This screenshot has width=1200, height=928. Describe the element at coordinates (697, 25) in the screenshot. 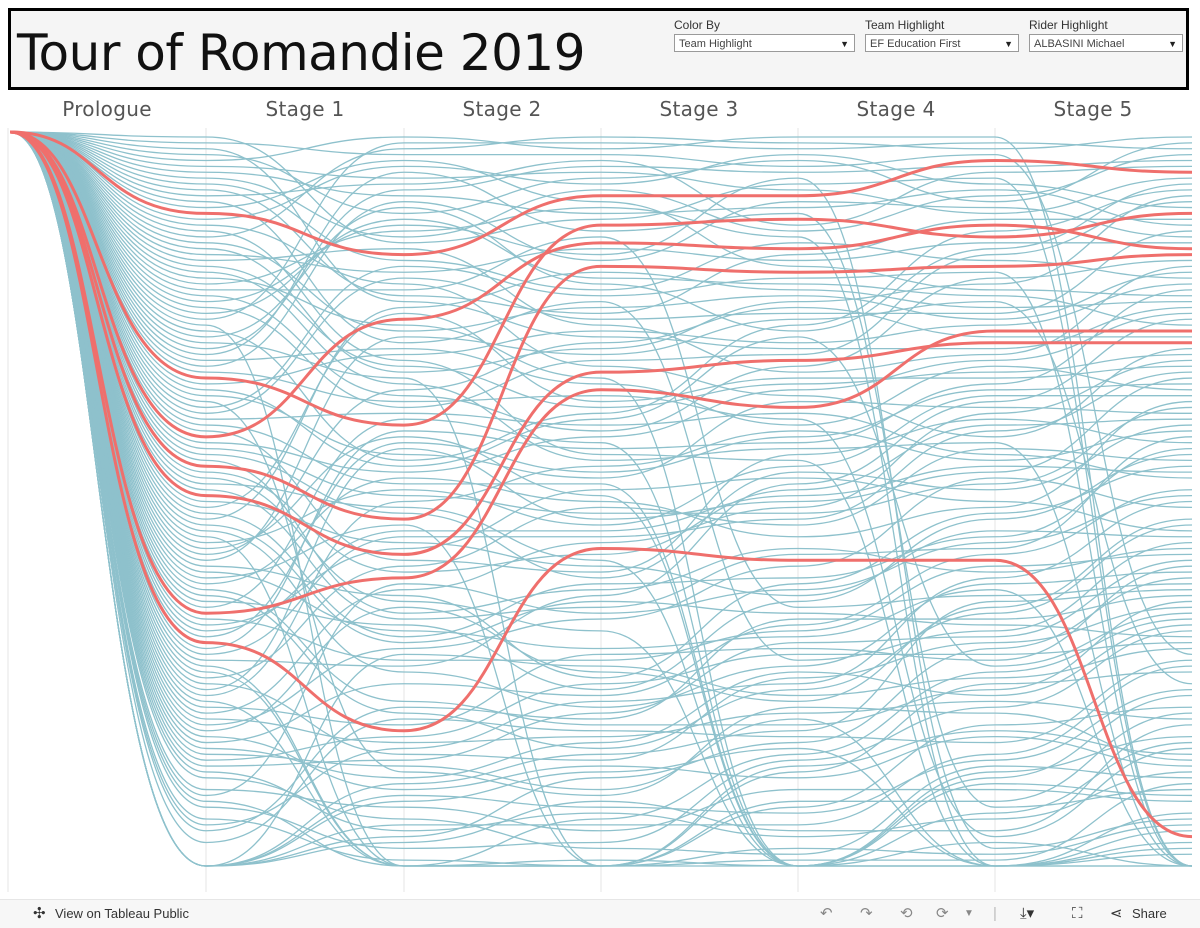

I see `filter-label: Color By` at that location.